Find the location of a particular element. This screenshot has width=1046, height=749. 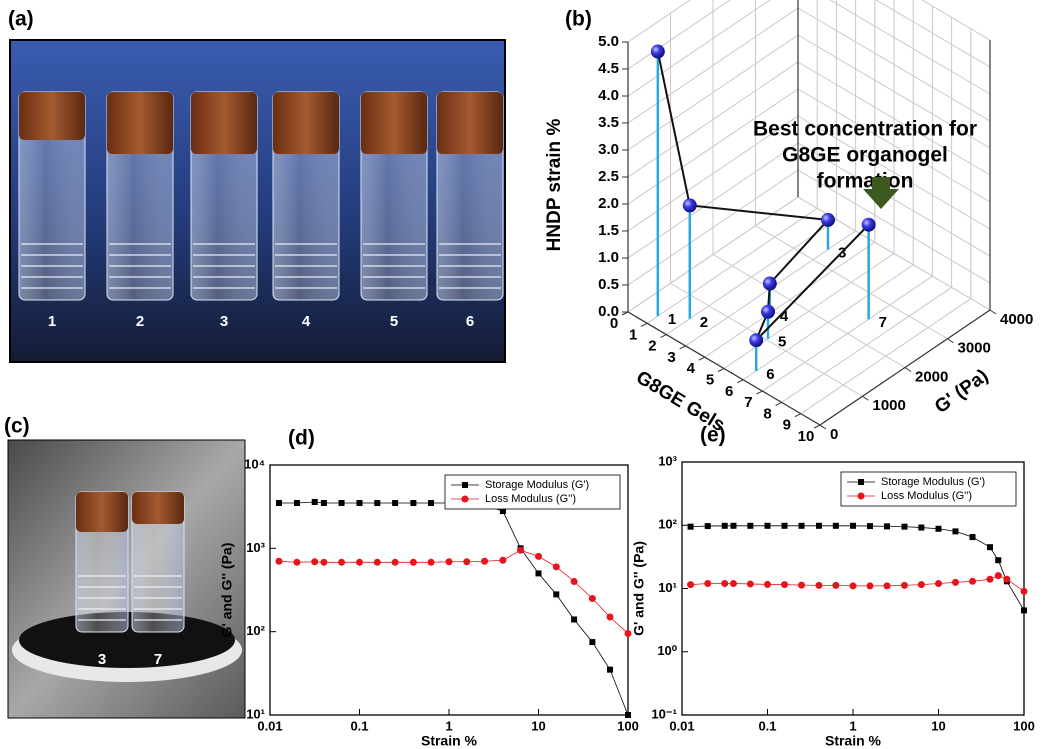

y-axis-title: G' and G'' (Pa) is located at coordinates (227, 590).